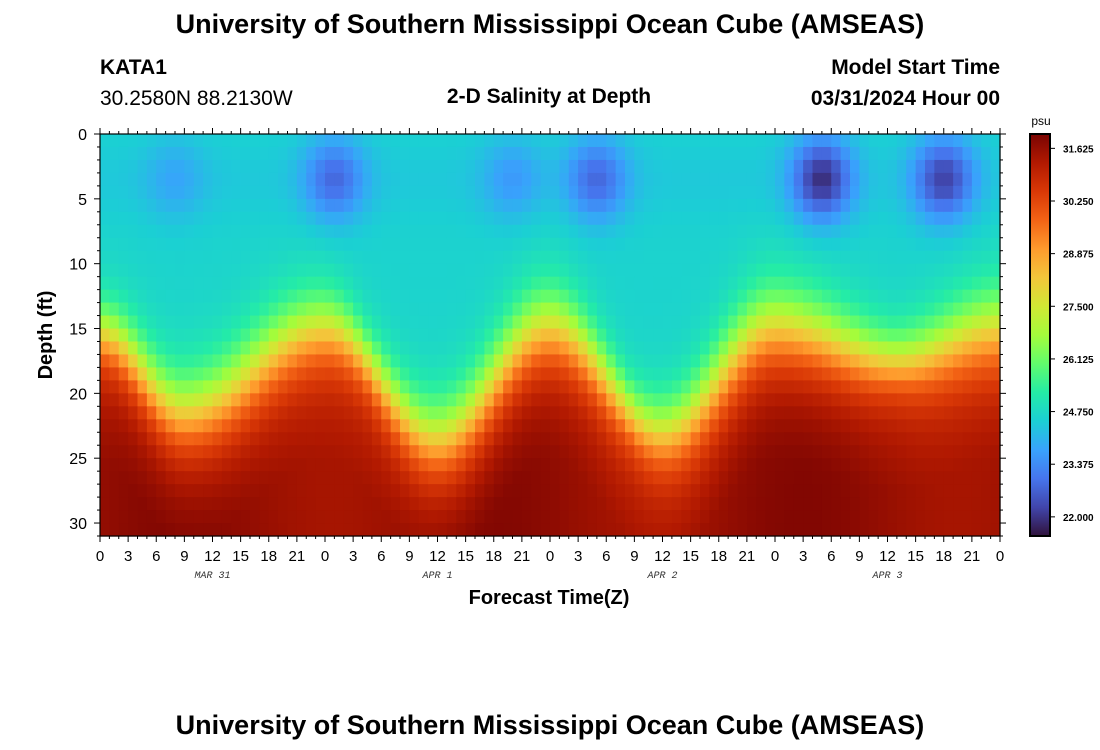 This screenshot has height=750, width=1100. What do you see at coordinates (661, 576) in the screenshot?
I see `date-label: APR 2` at bounding box center [661, 576].